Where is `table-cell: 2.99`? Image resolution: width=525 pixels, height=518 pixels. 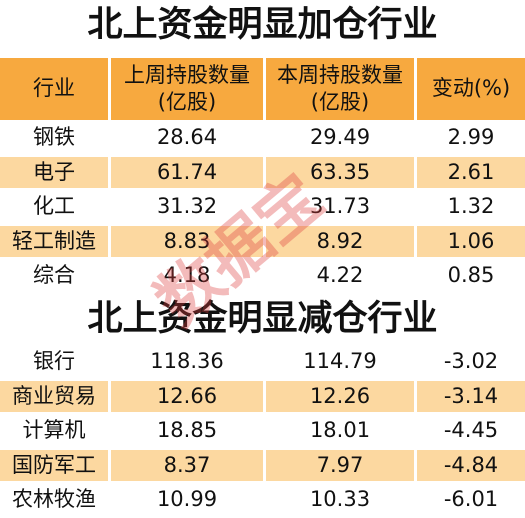 table-cell: 2.99 is located at coordinates (471, 138).